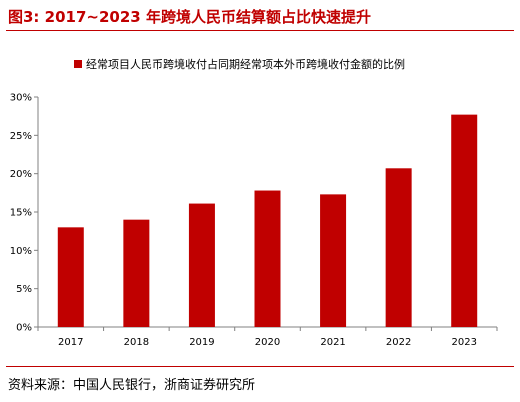 Image resolution: width=520 pixels, height=402 pixels. What do you see at coordinates (201, 265) in the screenshot?
I see `bar-2019` at bounding box center [201, 265].